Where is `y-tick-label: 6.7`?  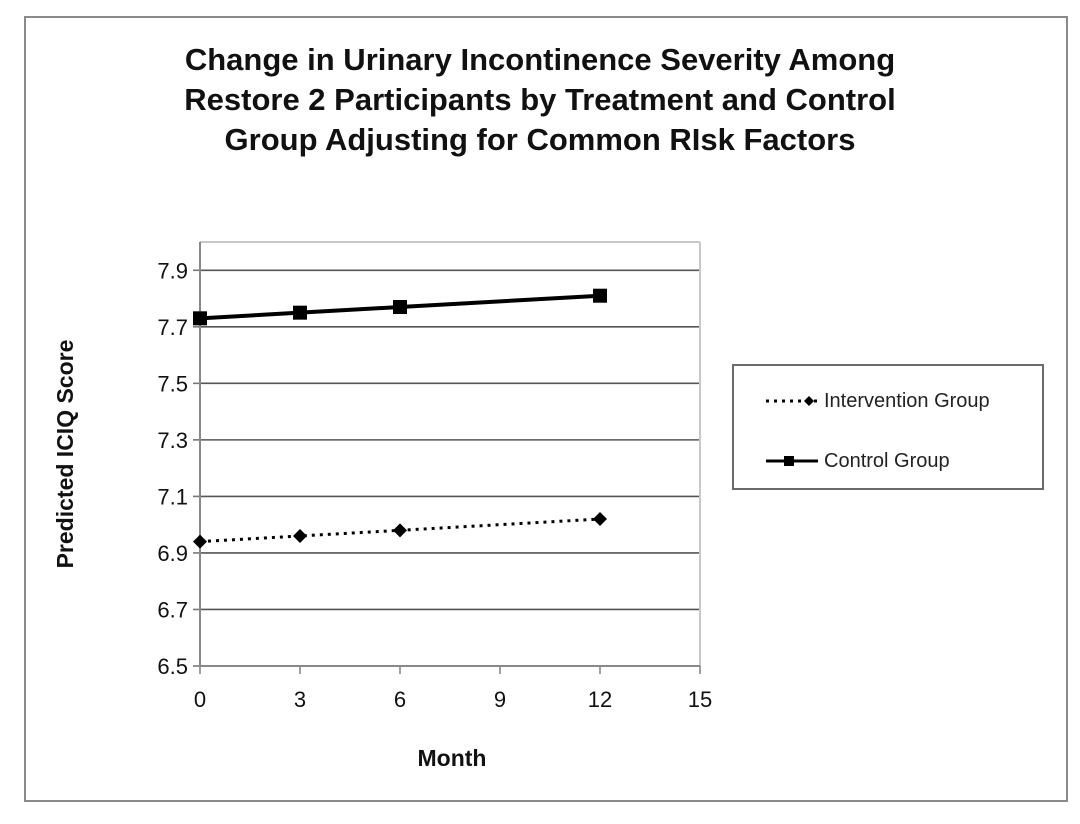 y-tick-label: 6.7 is located at coordinates (172, 609).